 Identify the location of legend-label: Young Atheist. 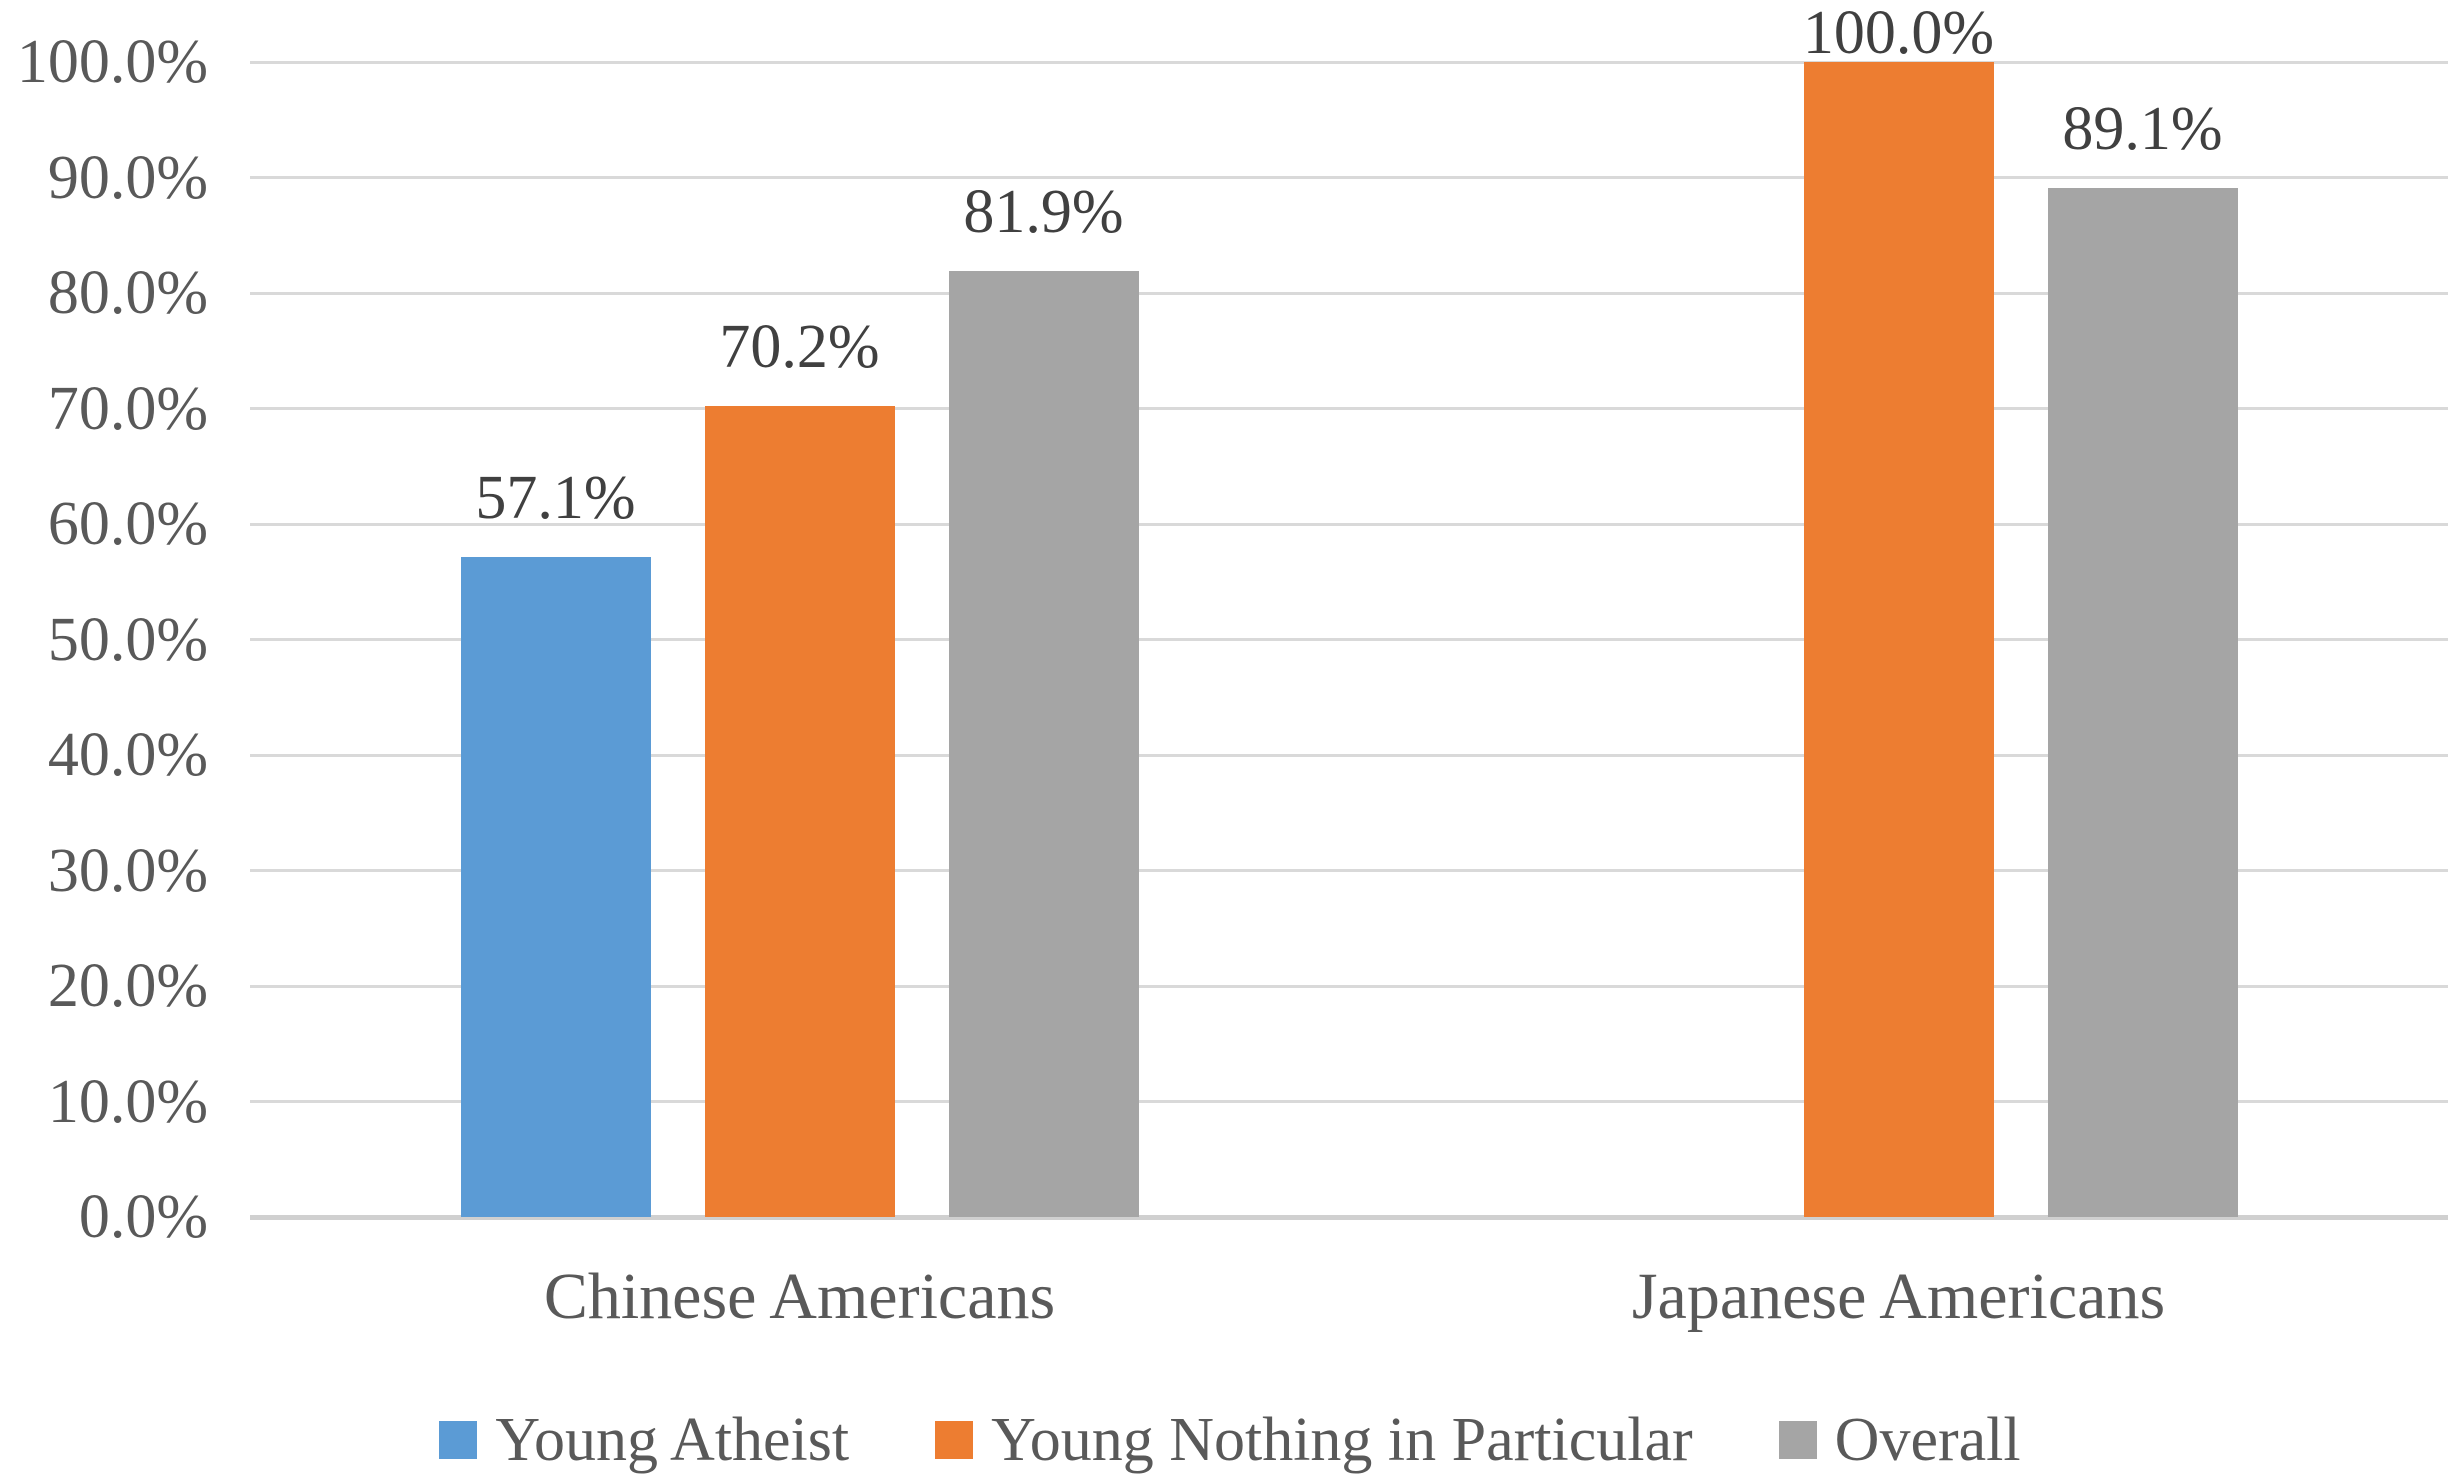
(672, 1440).